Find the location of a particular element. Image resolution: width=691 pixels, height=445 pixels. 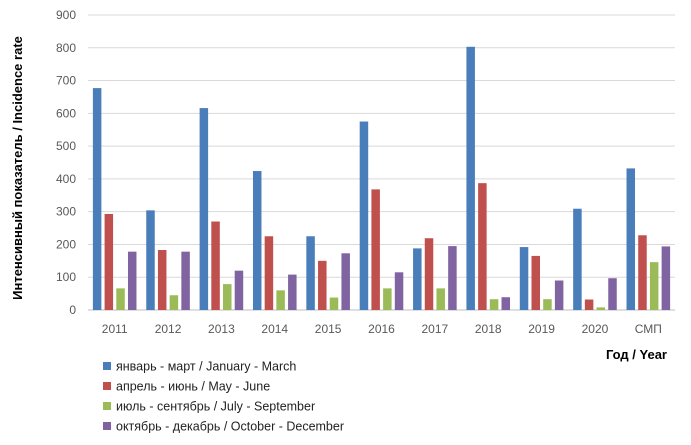

y-axis-title: Интенсивный показатель / Incidence rate is located at coordinates (17, 168).